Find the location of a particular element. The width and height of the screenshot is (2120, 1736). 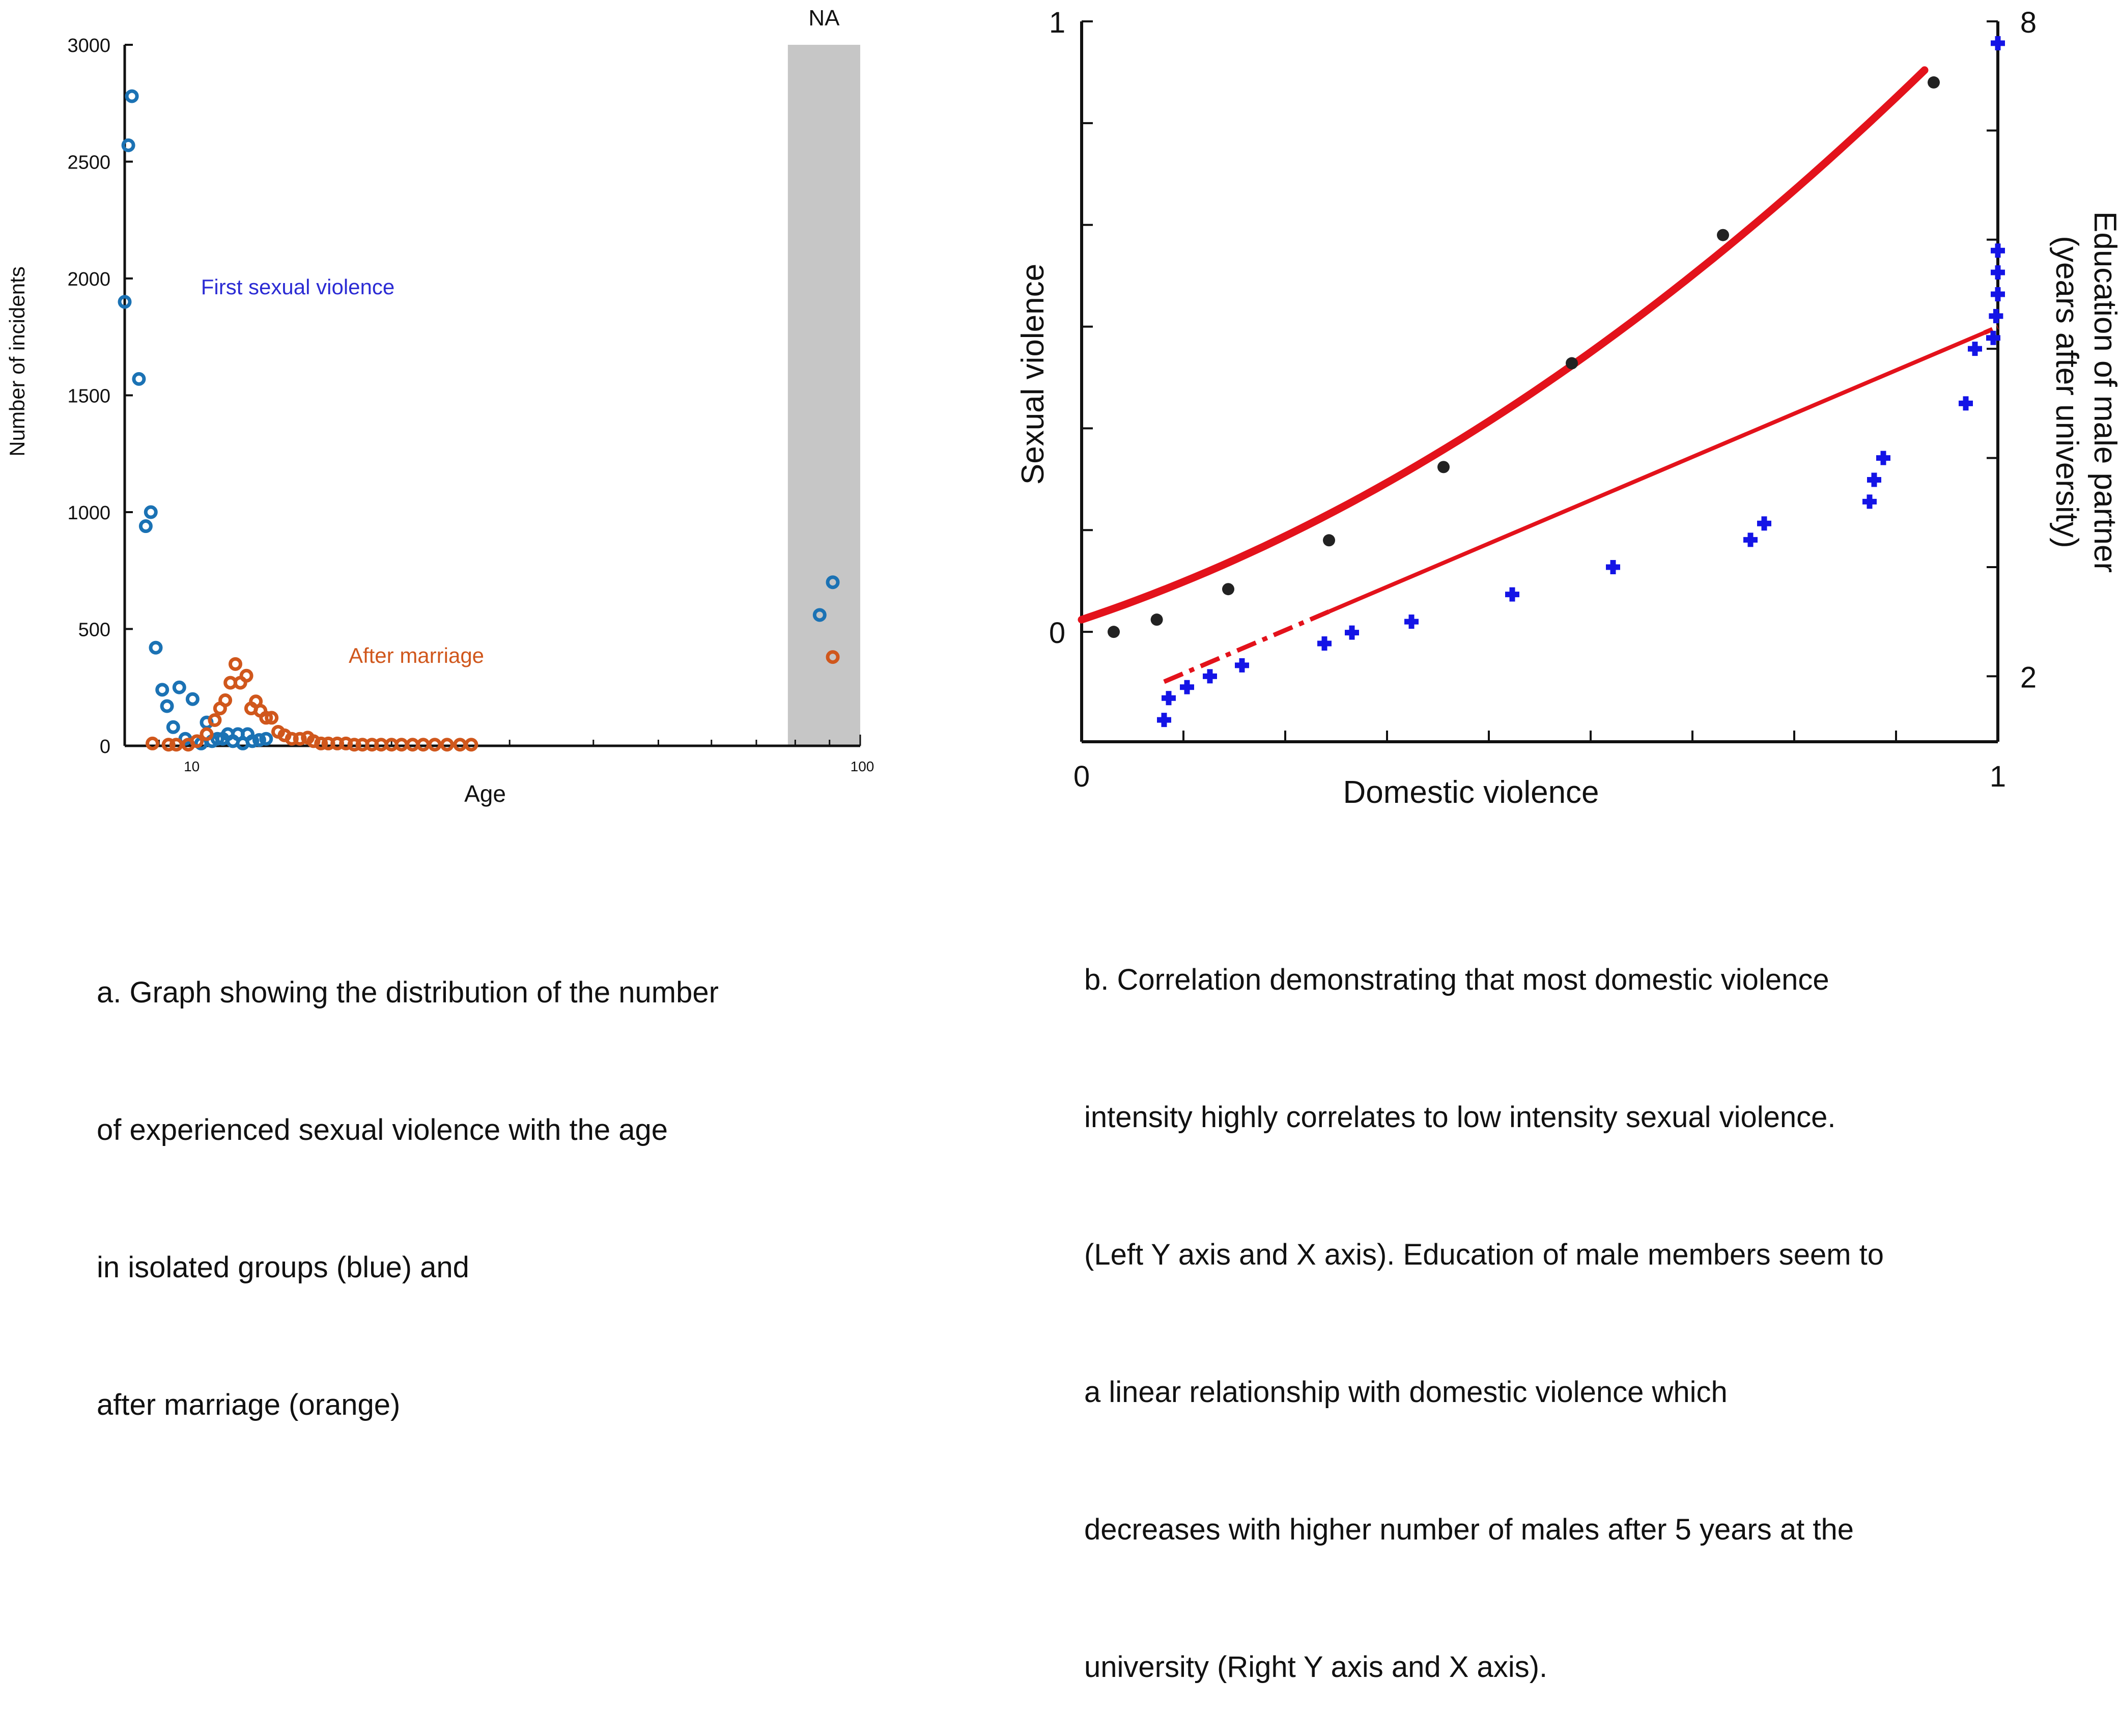

y-axis-label-sexual-violence: Sexual violence is located at coordinates (1033, 374).